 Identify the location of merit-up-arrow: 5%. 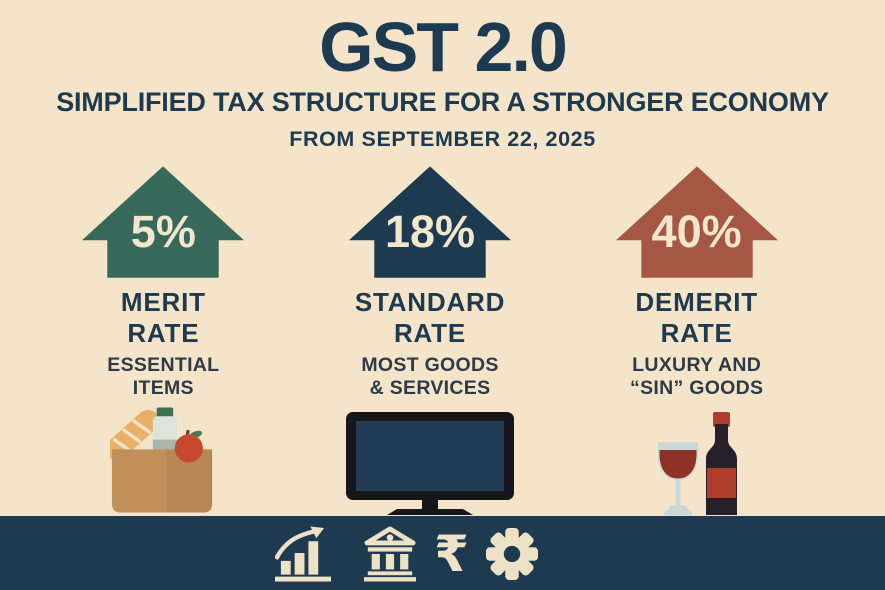
(163, 222).